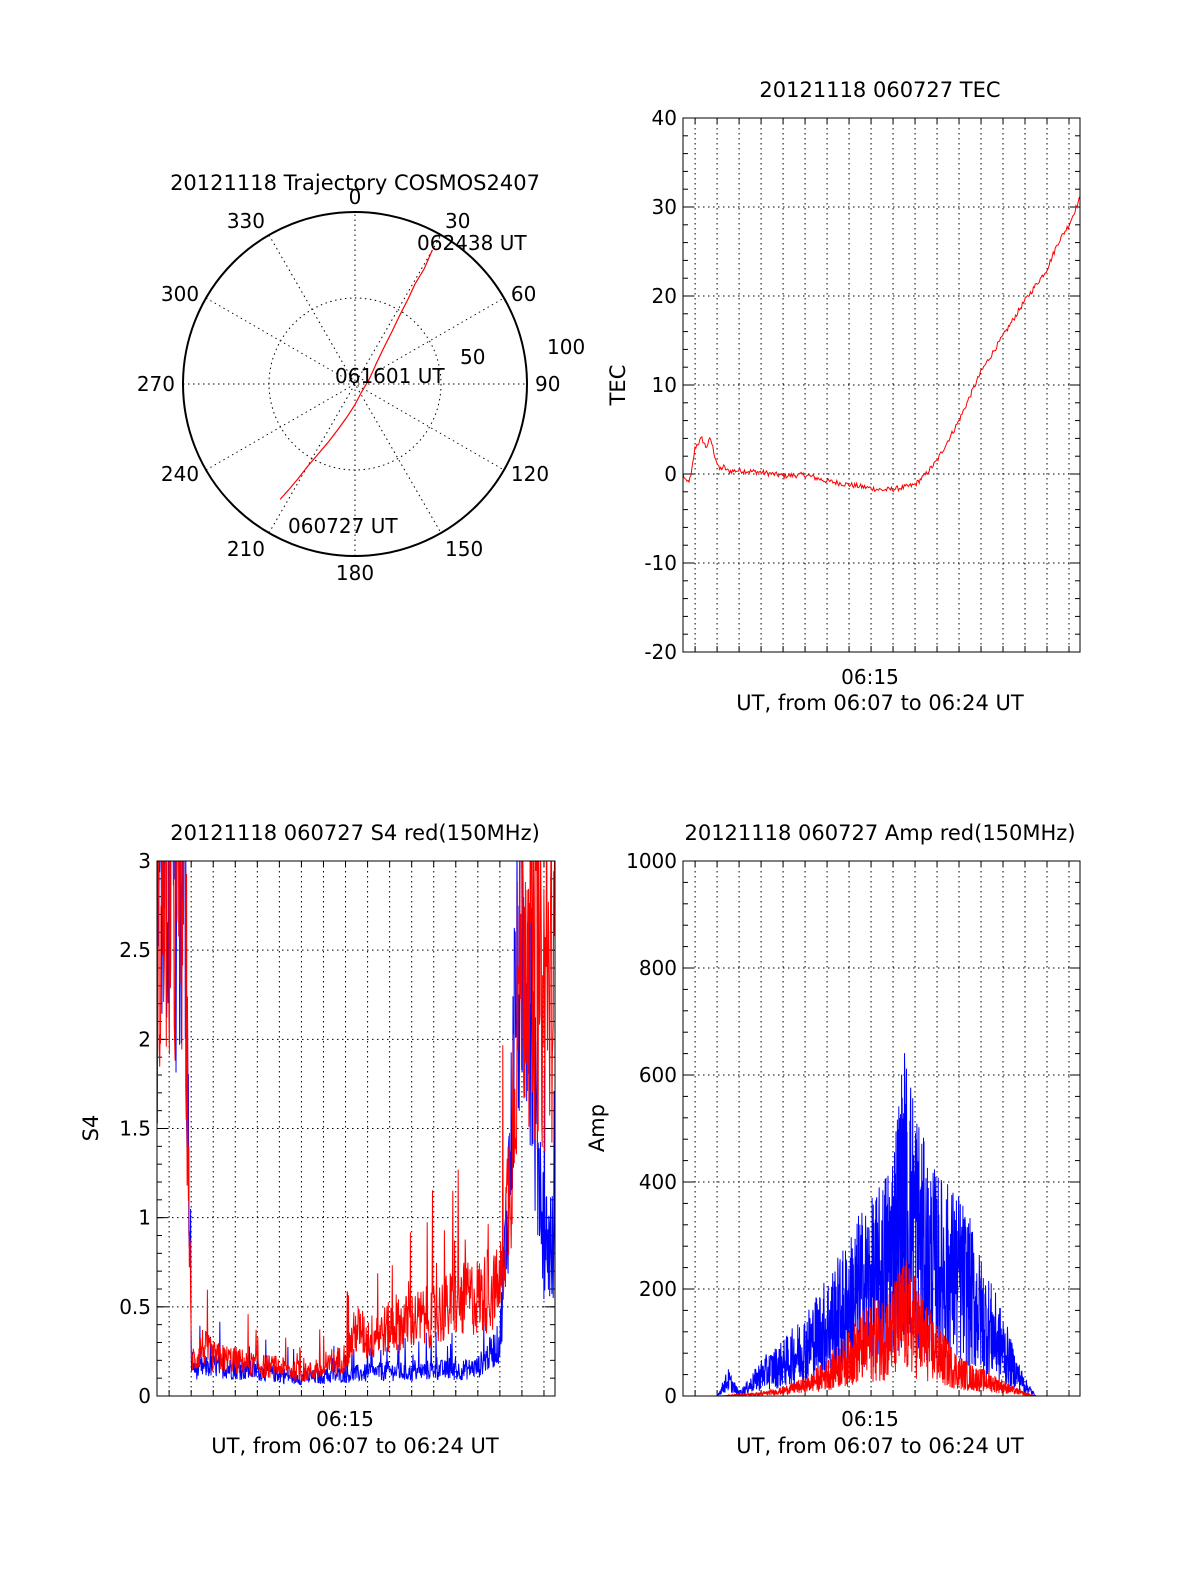  I want to click on s4-ylabel: S4, so click(91, 1128).